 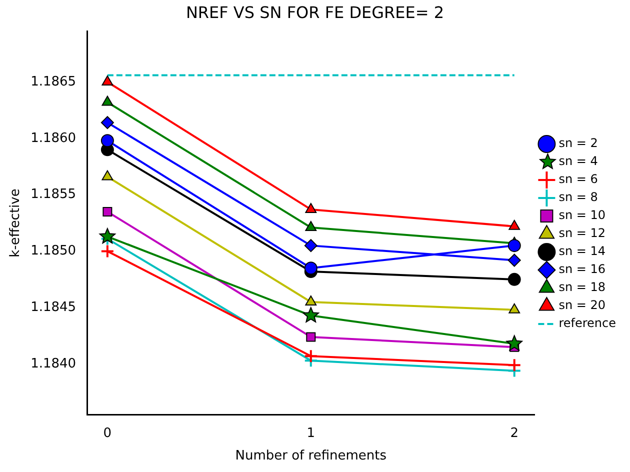 I want to click on y-tick-label: 1.1865, so click(x=53, y=82).